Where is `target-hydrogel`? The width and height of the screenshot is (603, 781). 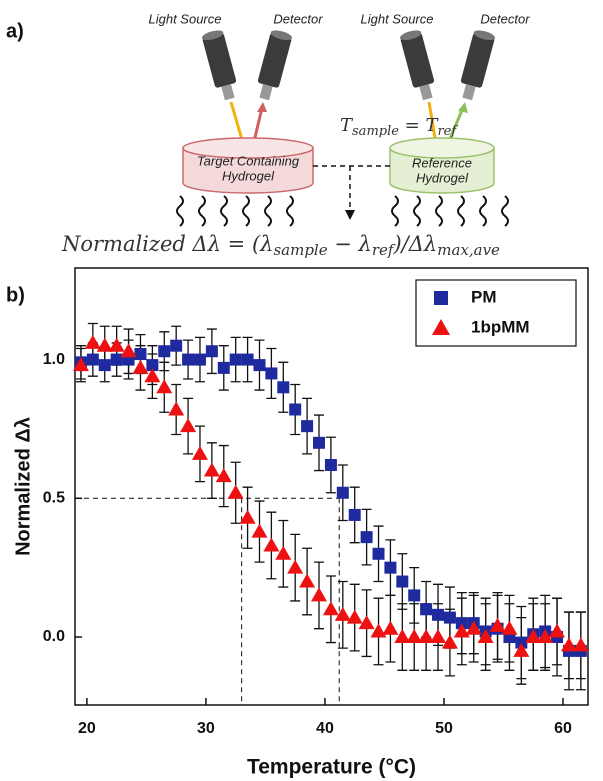 target-hydrogel is located at coordinates (248, 165).